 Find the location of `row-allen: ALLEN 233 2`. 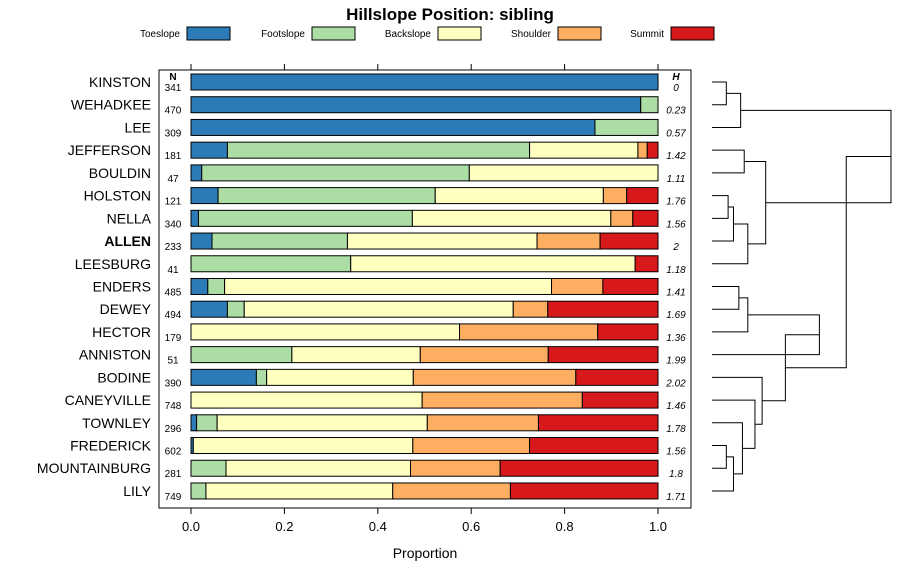

row-allen: ALLEN 233 2 is located at coordinates (391, 242).